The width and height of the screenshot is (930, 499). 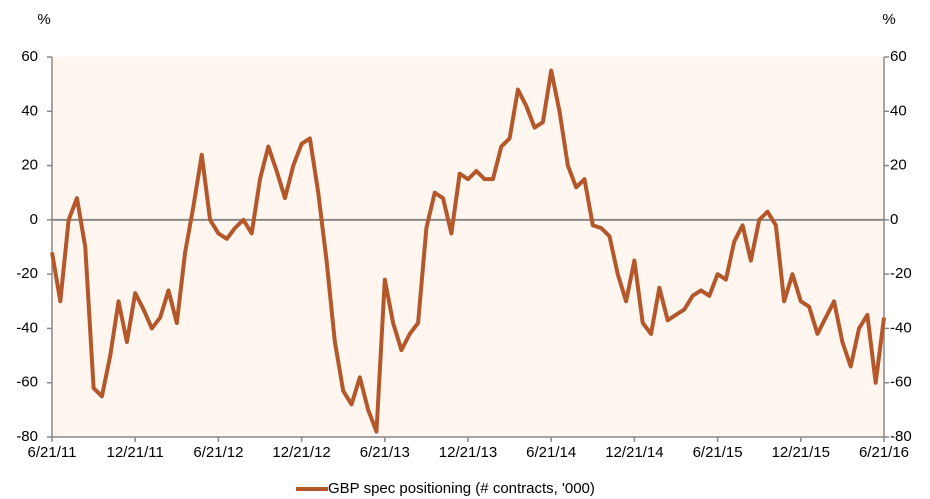 I want to click on y-tick-label: -80, so click(x=27, y=436).